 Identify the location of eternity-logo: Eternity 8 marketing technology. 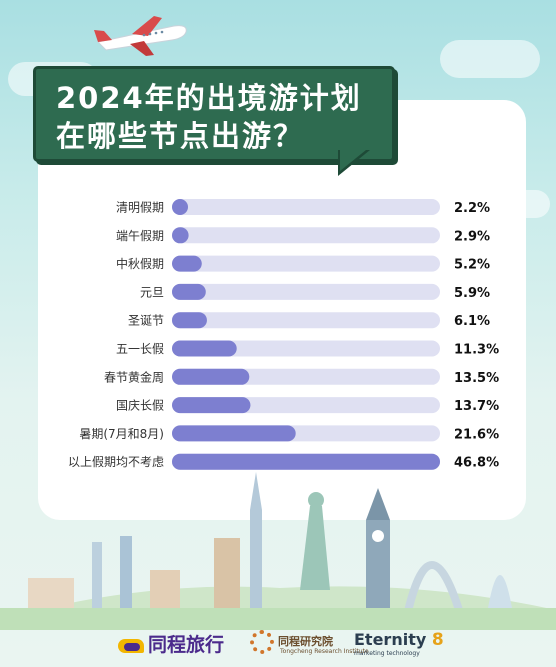
(399, 643).